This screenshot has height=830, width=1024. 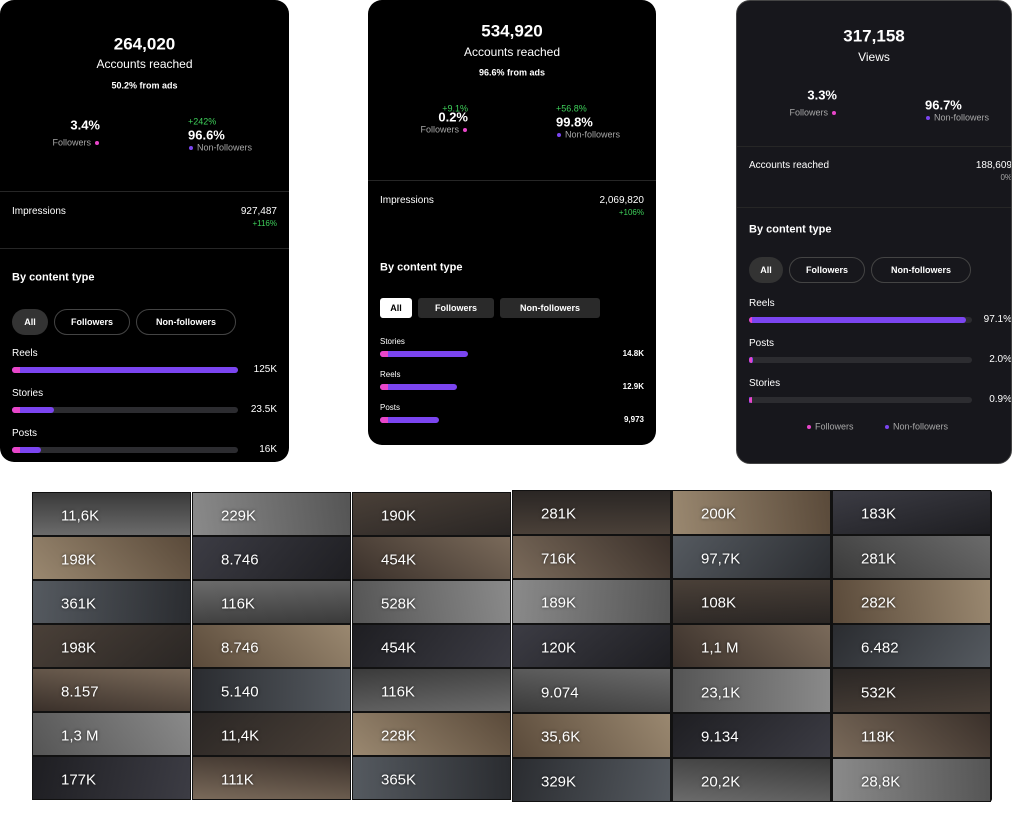 I want to click on video-tile: 35,6K, so click(x=591, y=735).